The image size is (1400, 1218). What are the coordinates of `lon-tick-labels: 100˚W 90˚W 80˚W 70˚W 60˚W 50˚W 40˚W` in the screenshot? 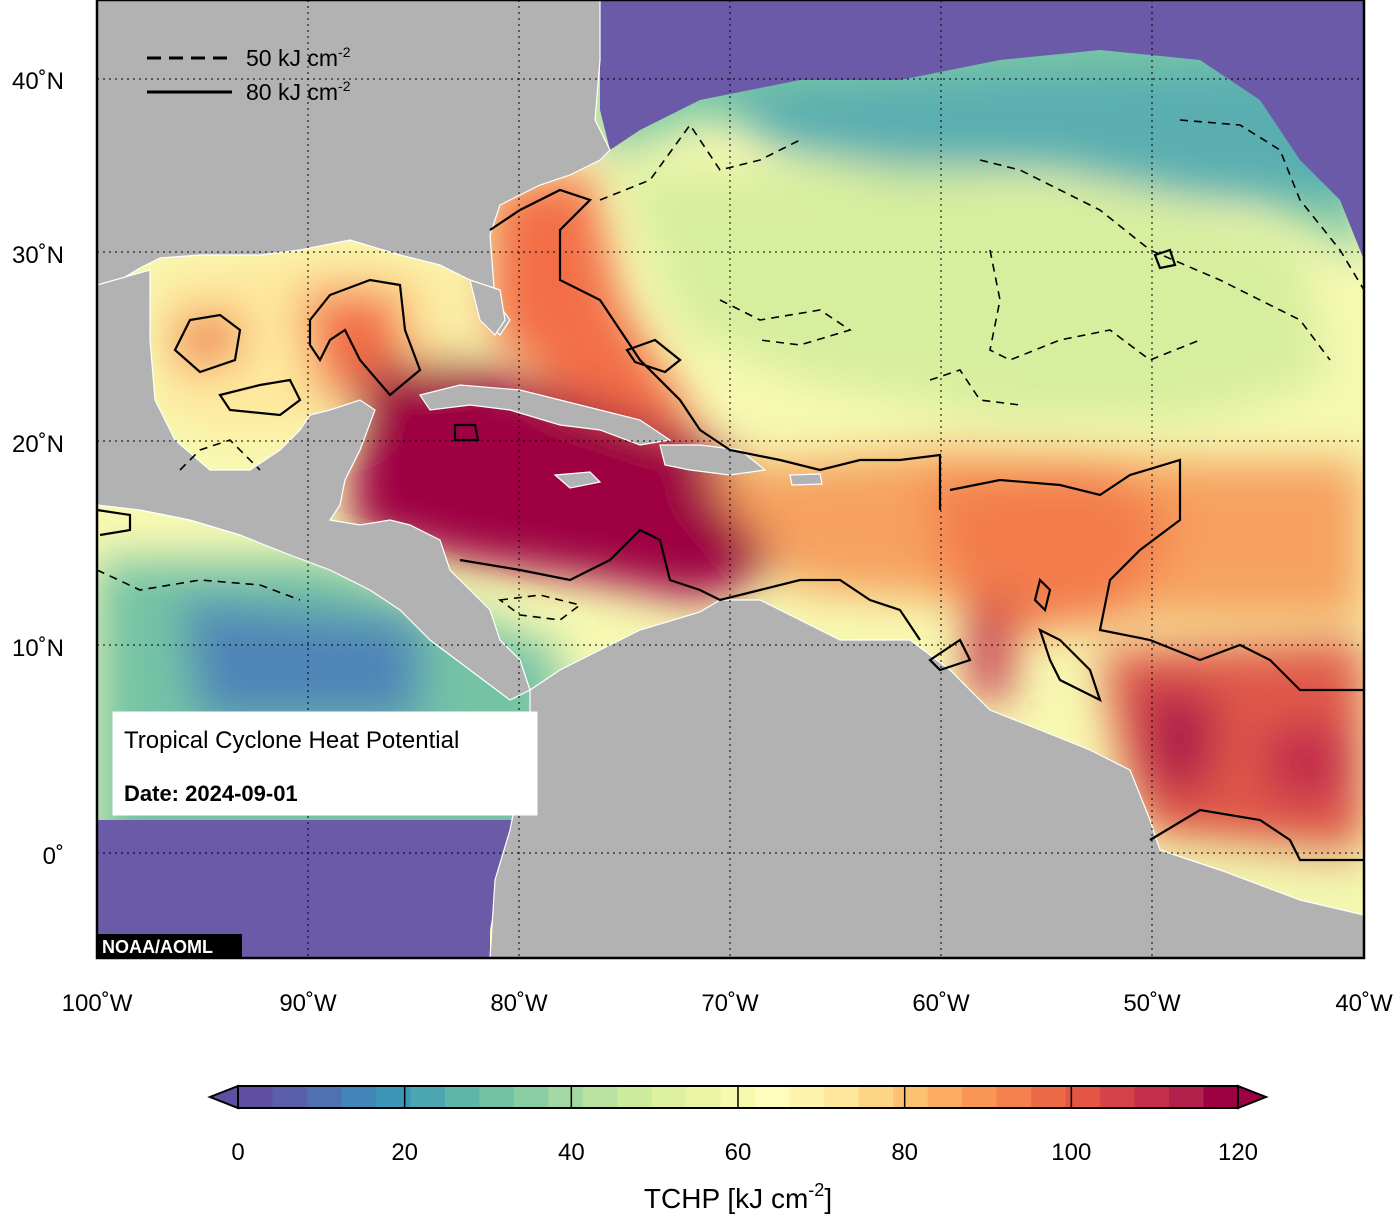 It's located at (727, 1003).